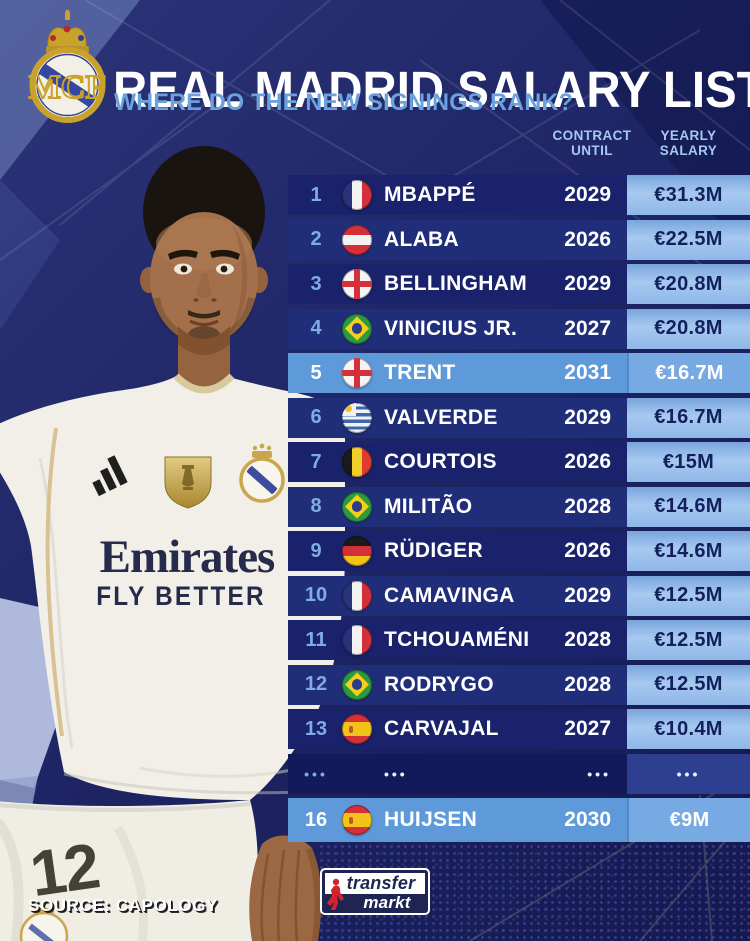  What do you see at coordinates (396, 773) in the screenshot?
I see `player-name: •••` at bounding box center [396, 773].